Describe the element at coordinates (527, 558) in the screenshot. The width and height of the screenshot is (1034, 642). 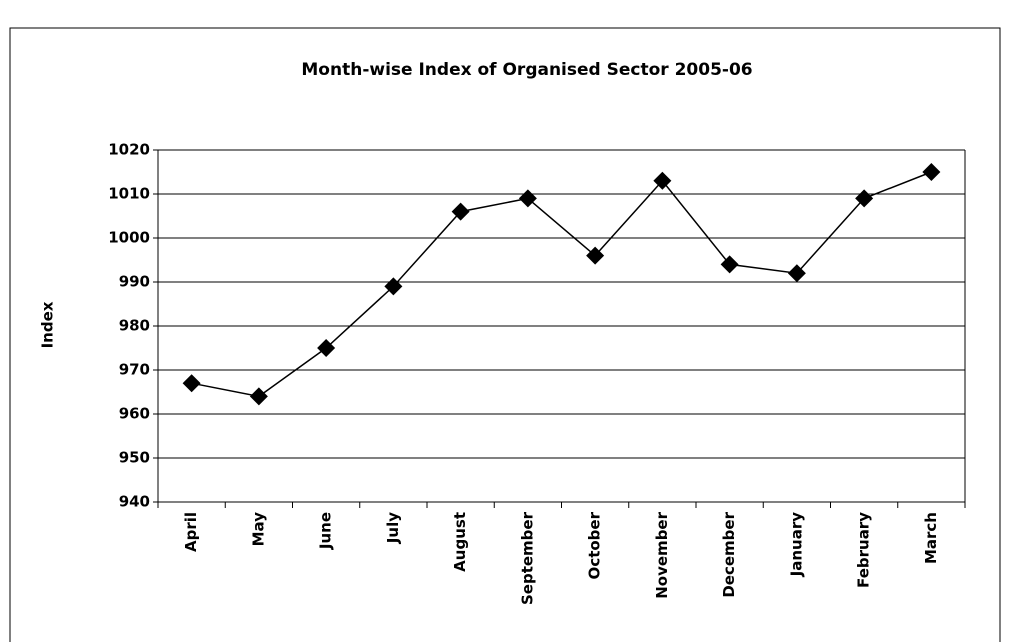
I see `x-tick-label: September` at that location.